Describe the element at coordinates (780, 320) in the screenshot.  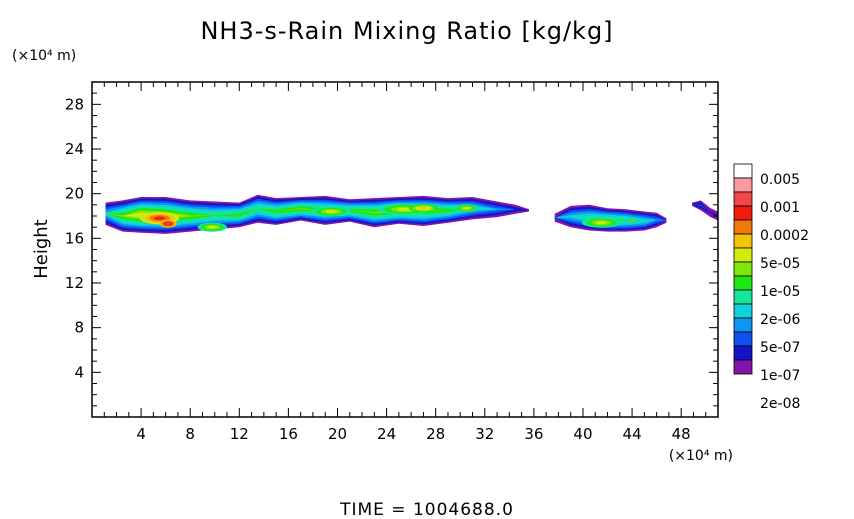
I see `colorbar-label: 2e-06` at that location.